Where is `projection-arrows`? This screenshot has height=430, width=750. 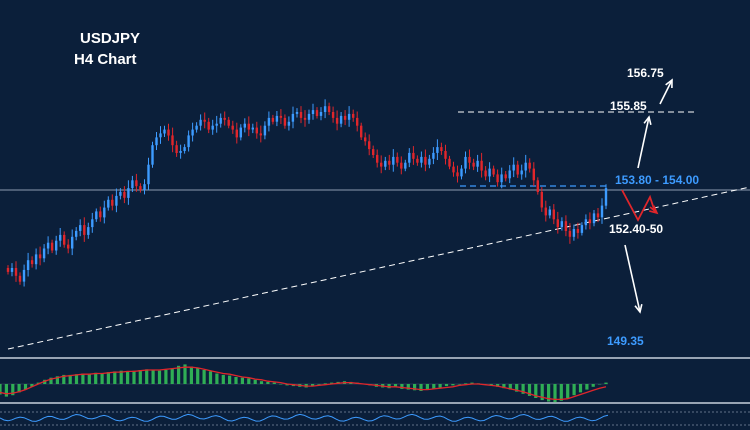
projection-arrows is located at coordinates (647, 196).